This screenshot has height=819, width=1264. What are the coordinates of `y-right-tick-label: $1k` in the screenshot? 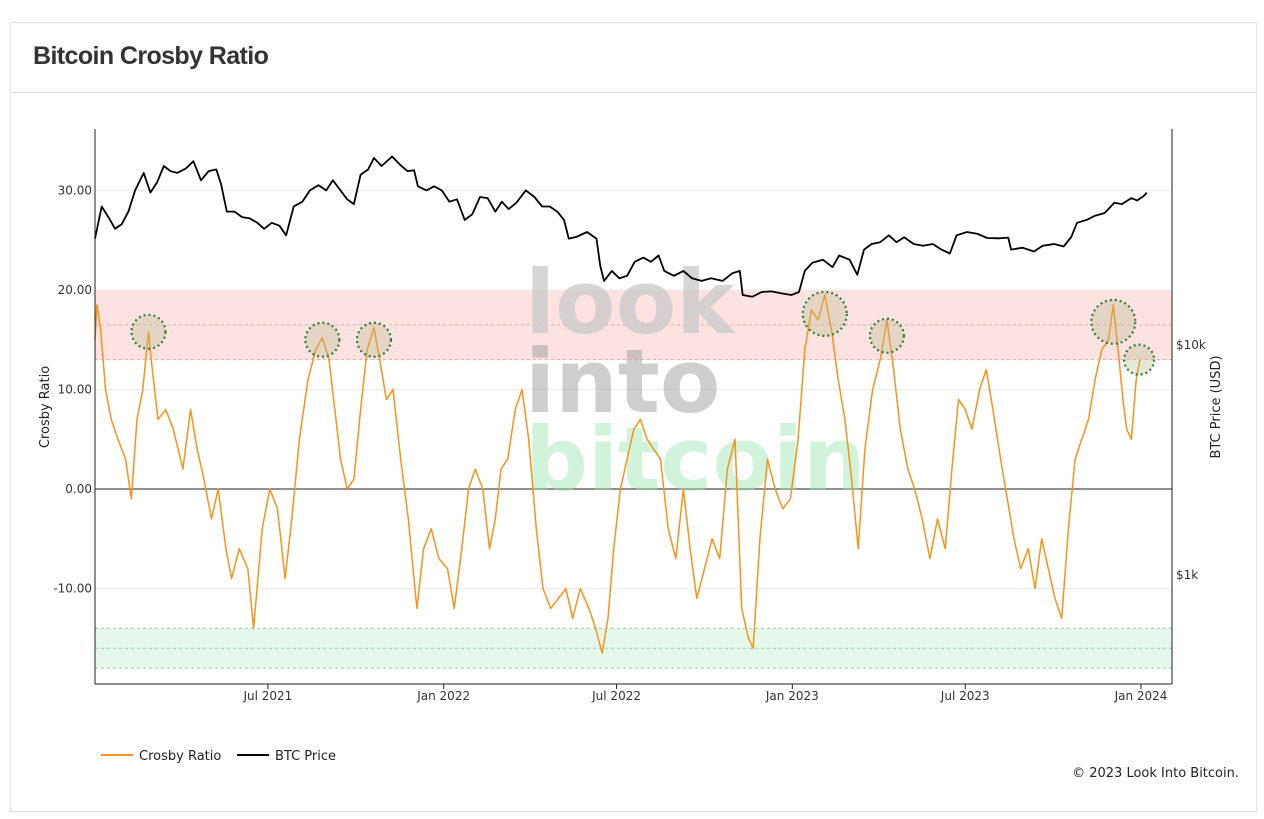 It's located at (1187, 575).